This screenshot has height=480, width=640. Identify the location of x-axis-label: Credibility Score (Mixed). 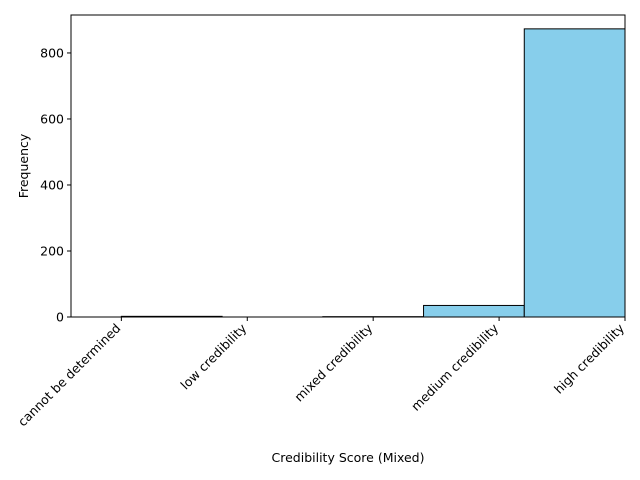
(348, 457).